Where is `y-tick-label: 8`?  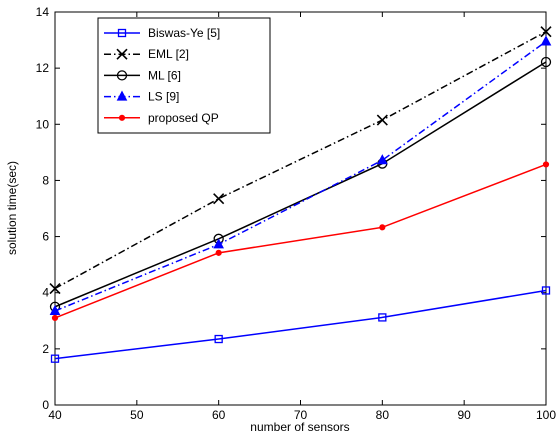
y-tick-label: 8 is located at coordinates (45, 180).